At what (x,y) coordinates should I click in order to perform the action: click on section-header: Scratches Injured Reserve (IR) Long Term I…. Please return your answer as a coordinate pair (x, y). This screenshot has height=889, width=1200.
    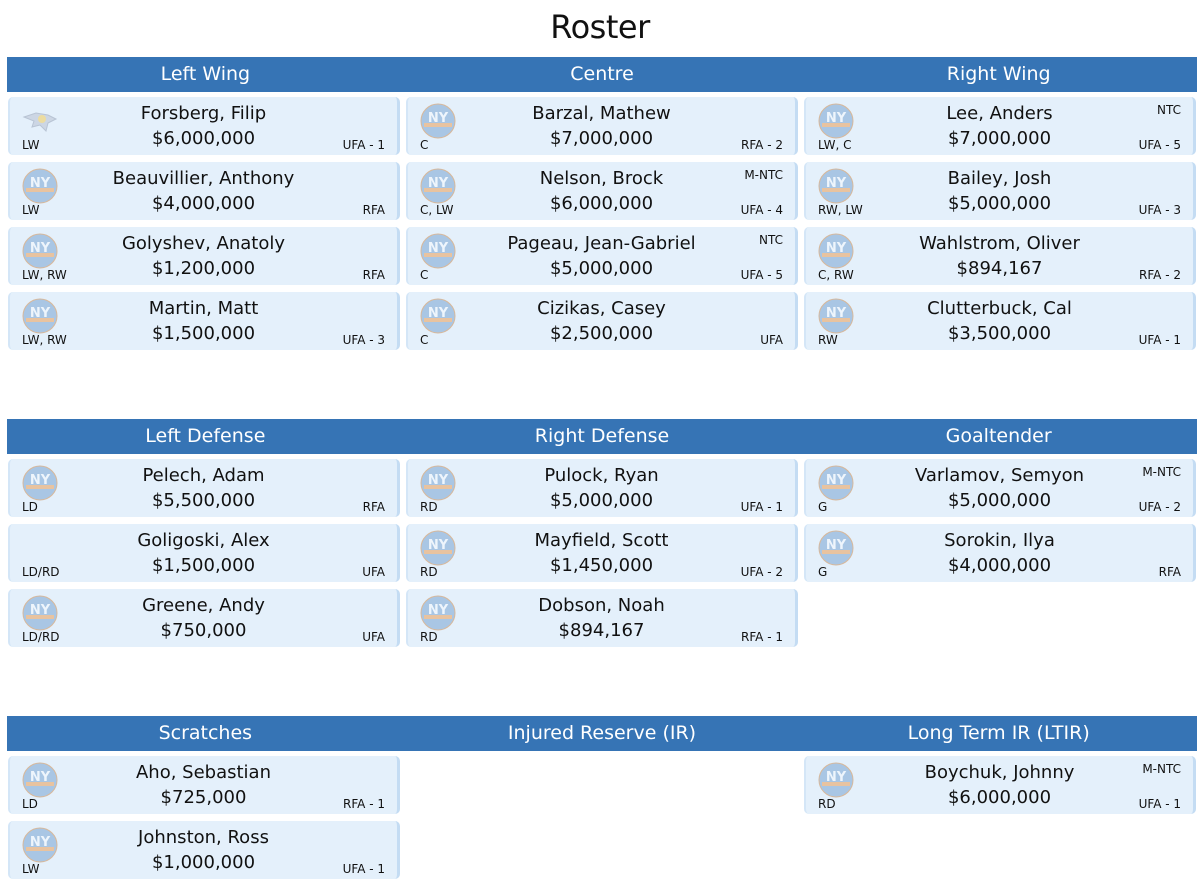
    Looking at the image, I should click on (602, 733).